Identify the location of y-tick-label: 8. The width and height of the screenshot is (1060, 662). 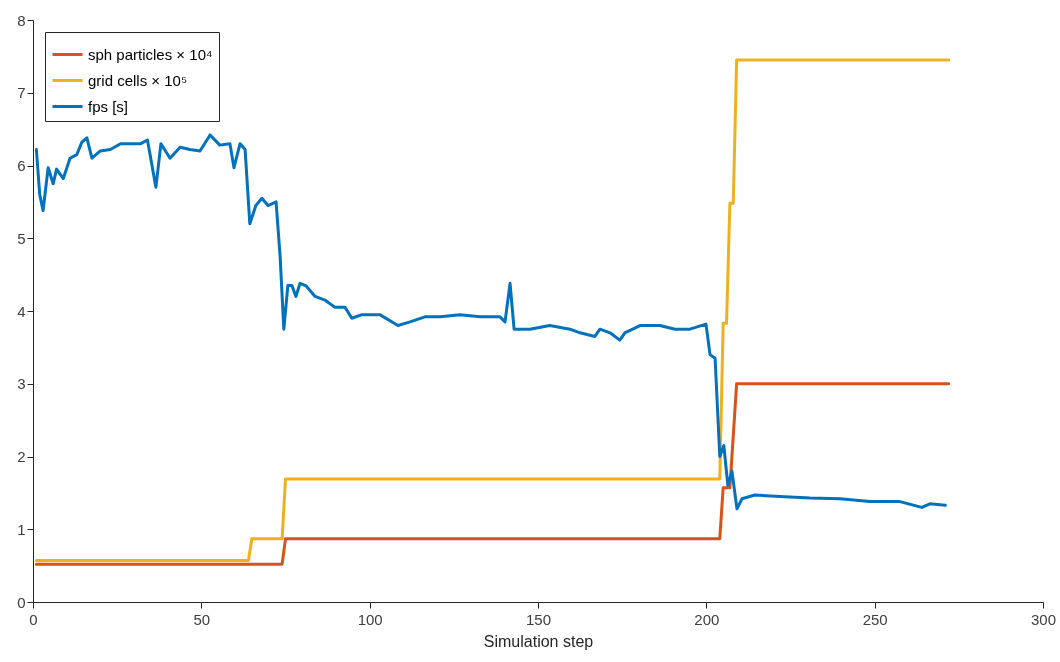
(21, 20).